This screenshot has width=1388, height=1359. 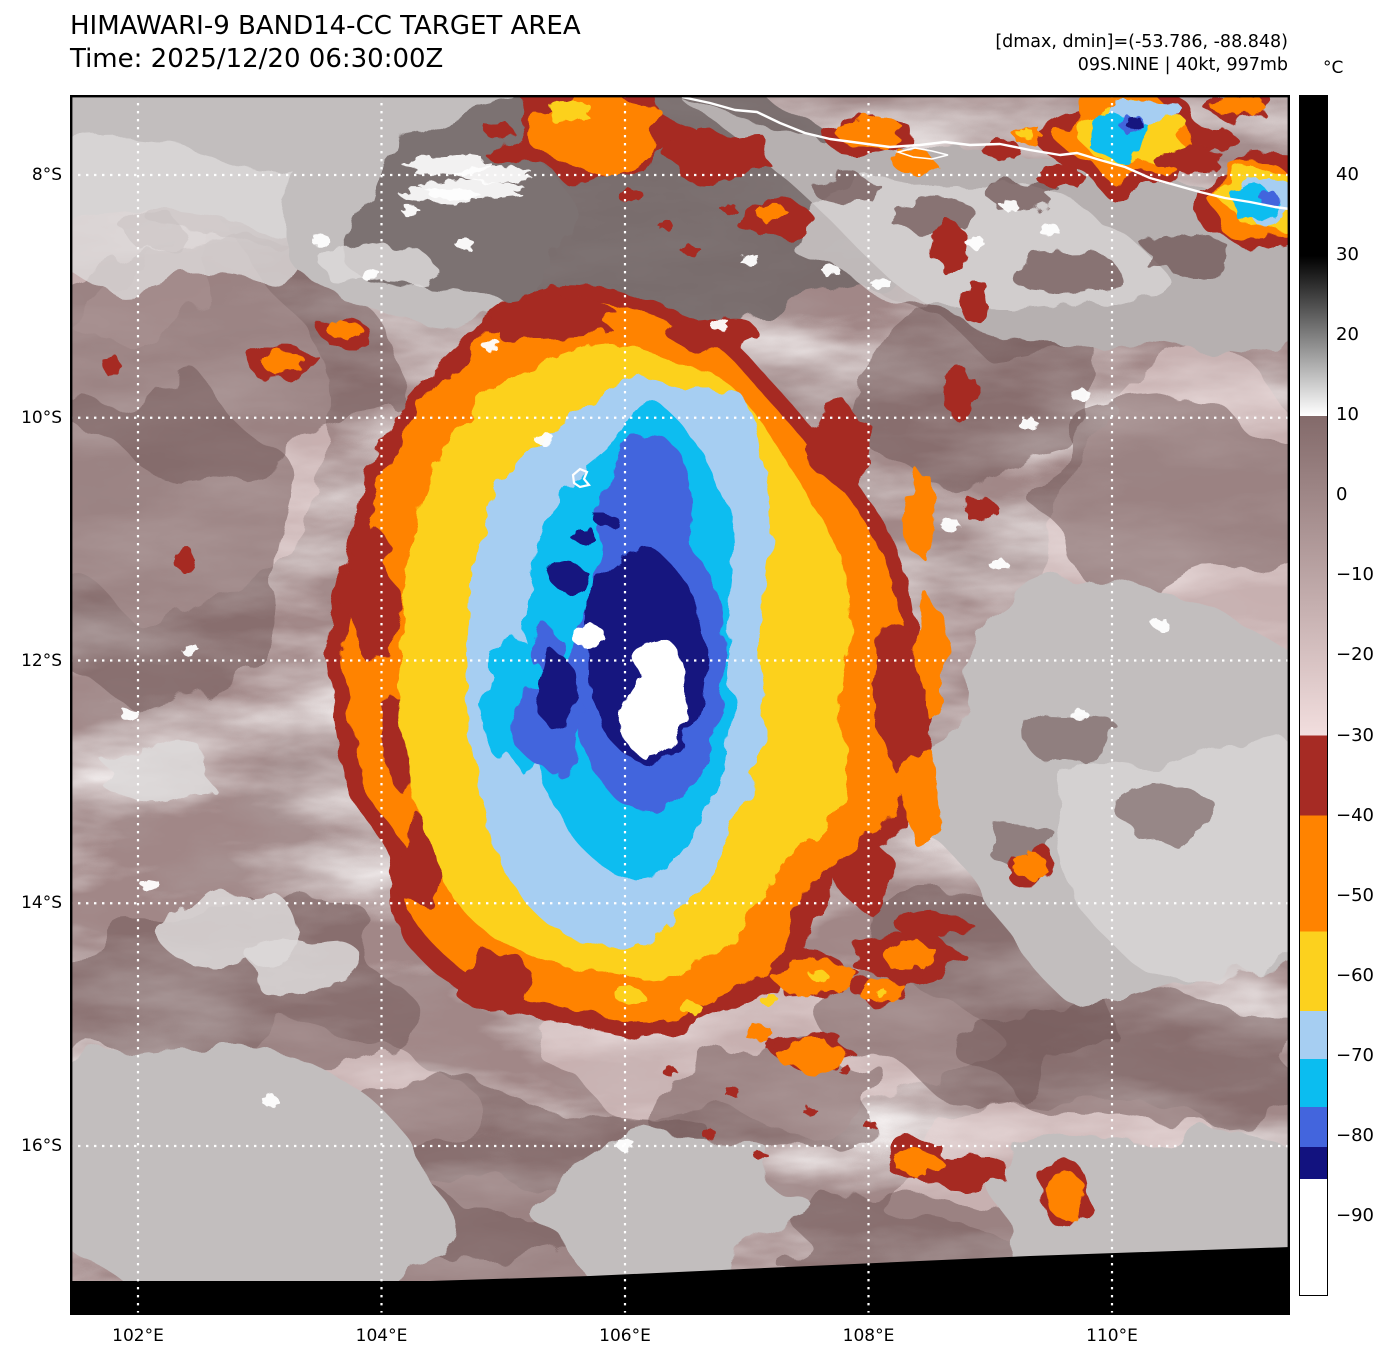 I want to click on coastline-islet, so click(x=922, y=153).